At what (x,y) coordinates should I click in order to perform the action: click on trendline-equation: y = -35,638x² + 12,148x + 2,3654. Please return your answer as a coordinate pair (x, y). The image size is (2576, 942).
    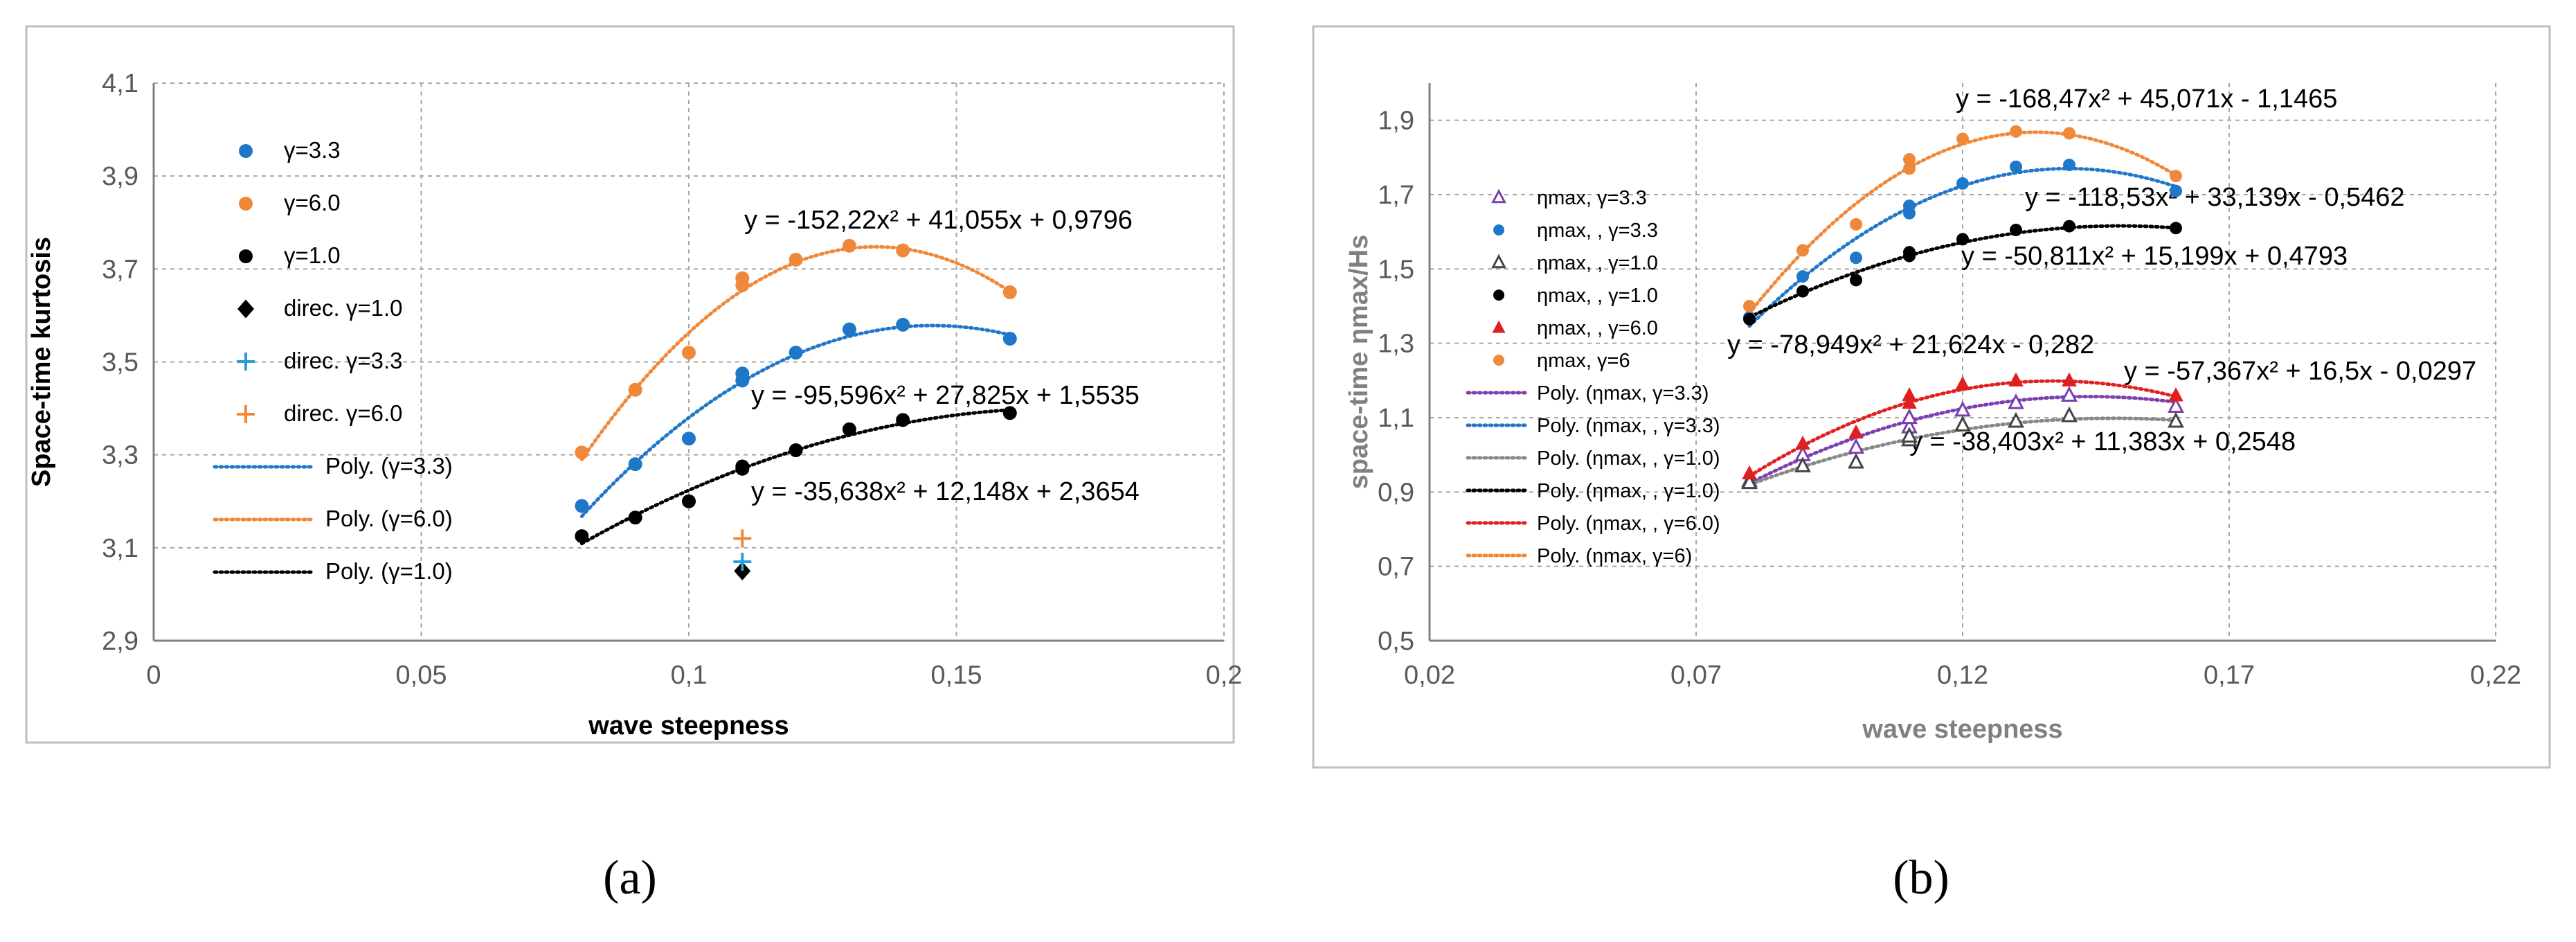
    Looking at the image, I should click on (945, 491).